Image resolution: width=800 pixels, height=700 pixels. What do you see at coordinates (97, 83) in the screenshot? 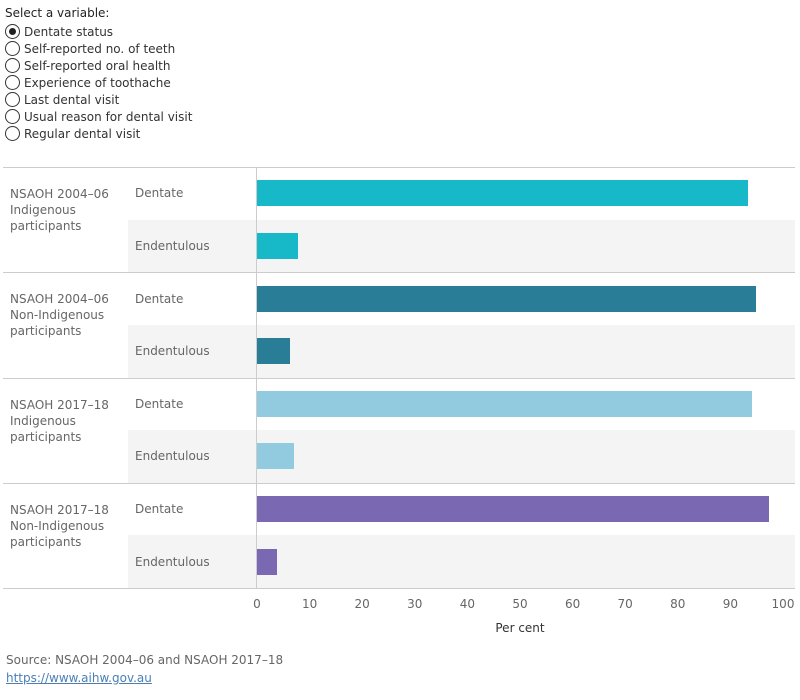
I see `radio-option: Experience of toothache` at bounding box center [97, 83].